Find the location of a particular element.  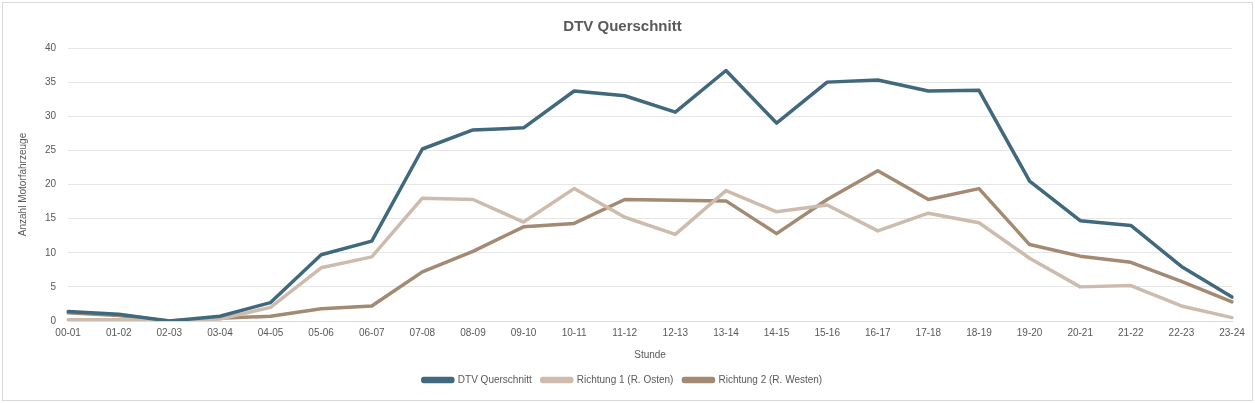

y-tick-label: 10 is located at coordinates (51, 252).